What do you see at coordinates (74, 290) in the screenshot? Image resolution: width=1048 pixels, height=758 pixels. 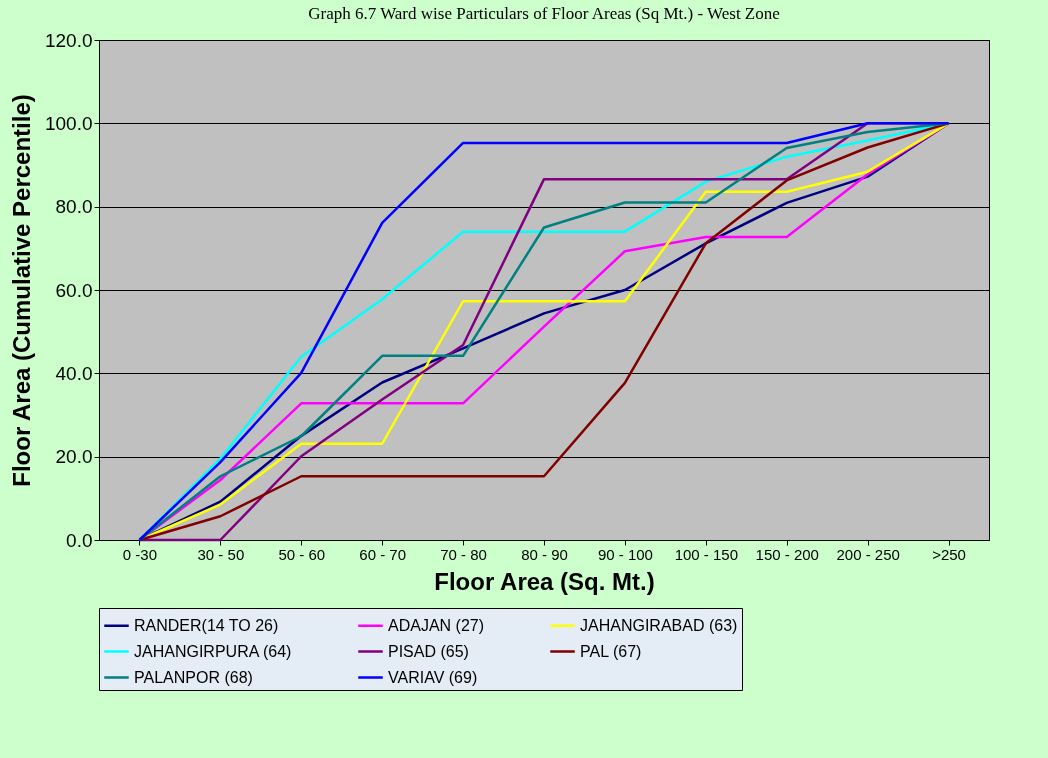 I see `y-tick-label: 60.0` at bounding box center [74, 290].